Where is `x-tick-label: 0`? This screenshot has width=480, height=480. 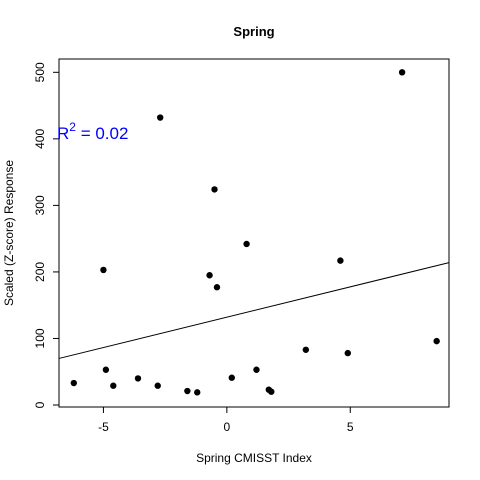
x-tick-label: 0 is located at coordinates (227, 427).